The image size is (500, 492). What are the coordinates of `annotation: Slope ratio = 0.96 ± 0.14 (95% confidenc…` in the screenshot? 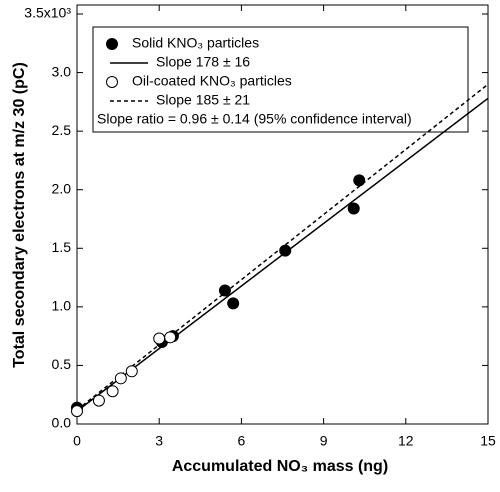 It's located at (254, 119).